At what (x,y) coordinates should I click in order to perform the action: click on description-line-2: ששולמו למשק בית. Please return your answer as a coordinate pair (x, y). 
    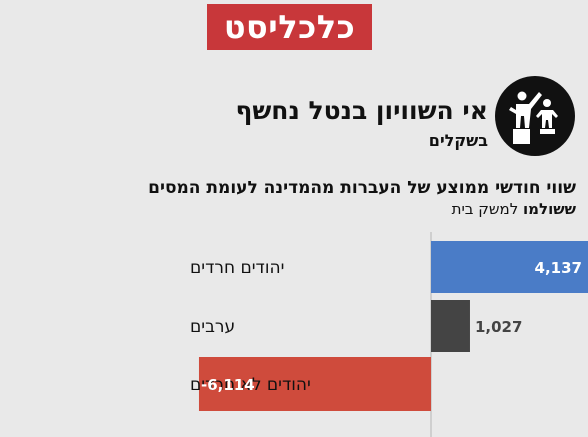
    Looking at the image, I should click on (514, 209).